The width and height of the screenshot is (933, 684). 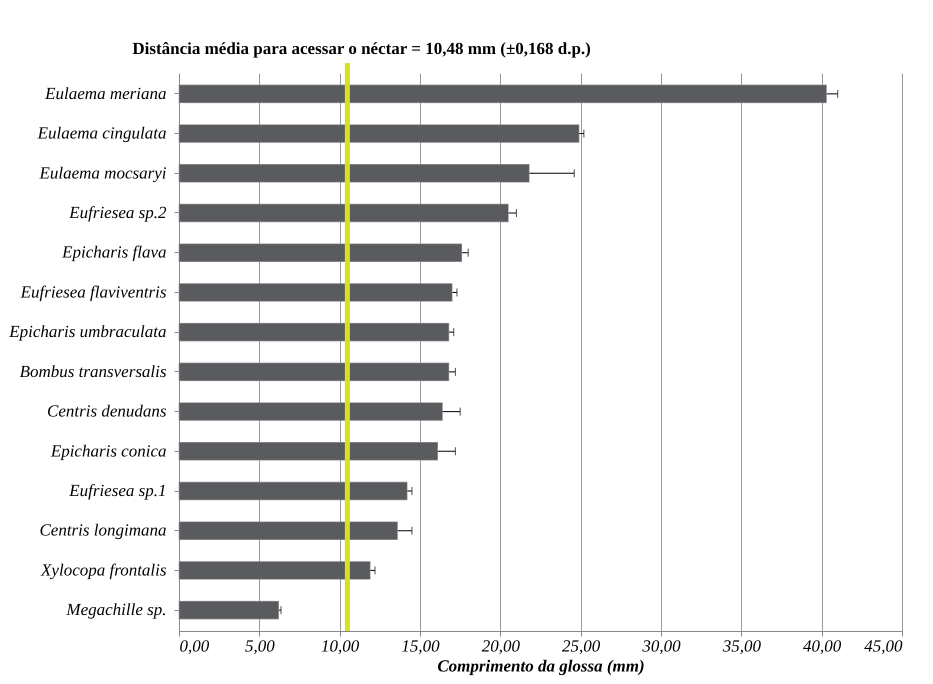 I want to click on y-tick-label: Epicharis umbraculata, so click(x=87, y=332).